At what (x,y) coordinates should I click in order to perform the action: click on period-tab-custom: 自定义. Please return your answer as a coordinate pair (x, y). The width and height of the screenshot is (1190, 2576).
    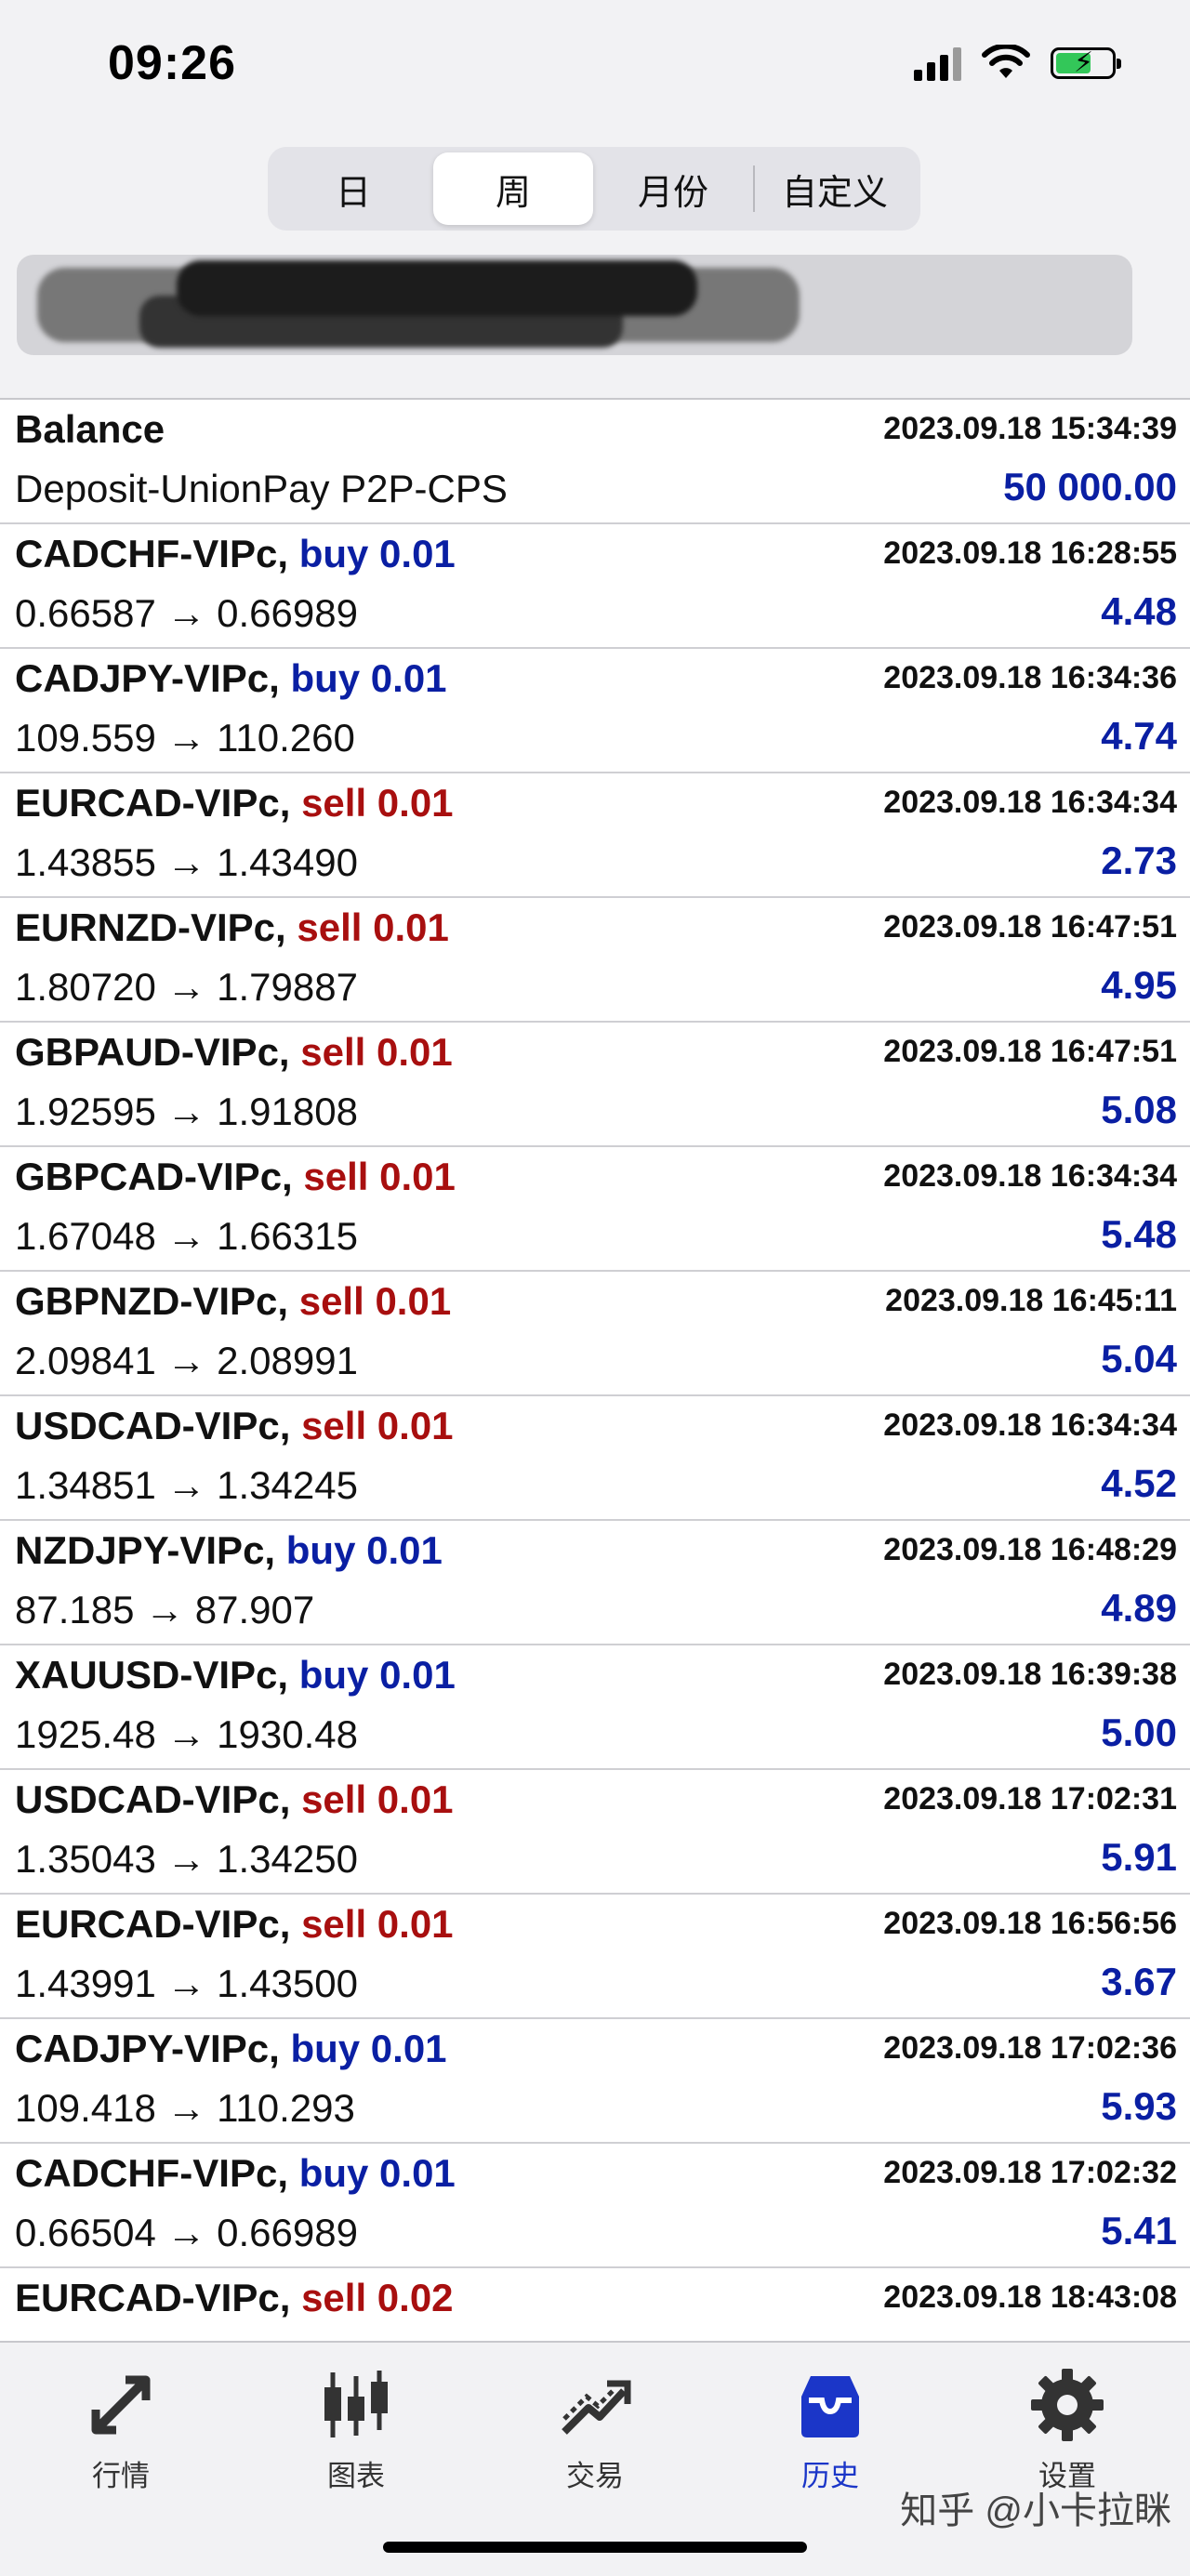
    Looking at the image, I should click on (834, 193).